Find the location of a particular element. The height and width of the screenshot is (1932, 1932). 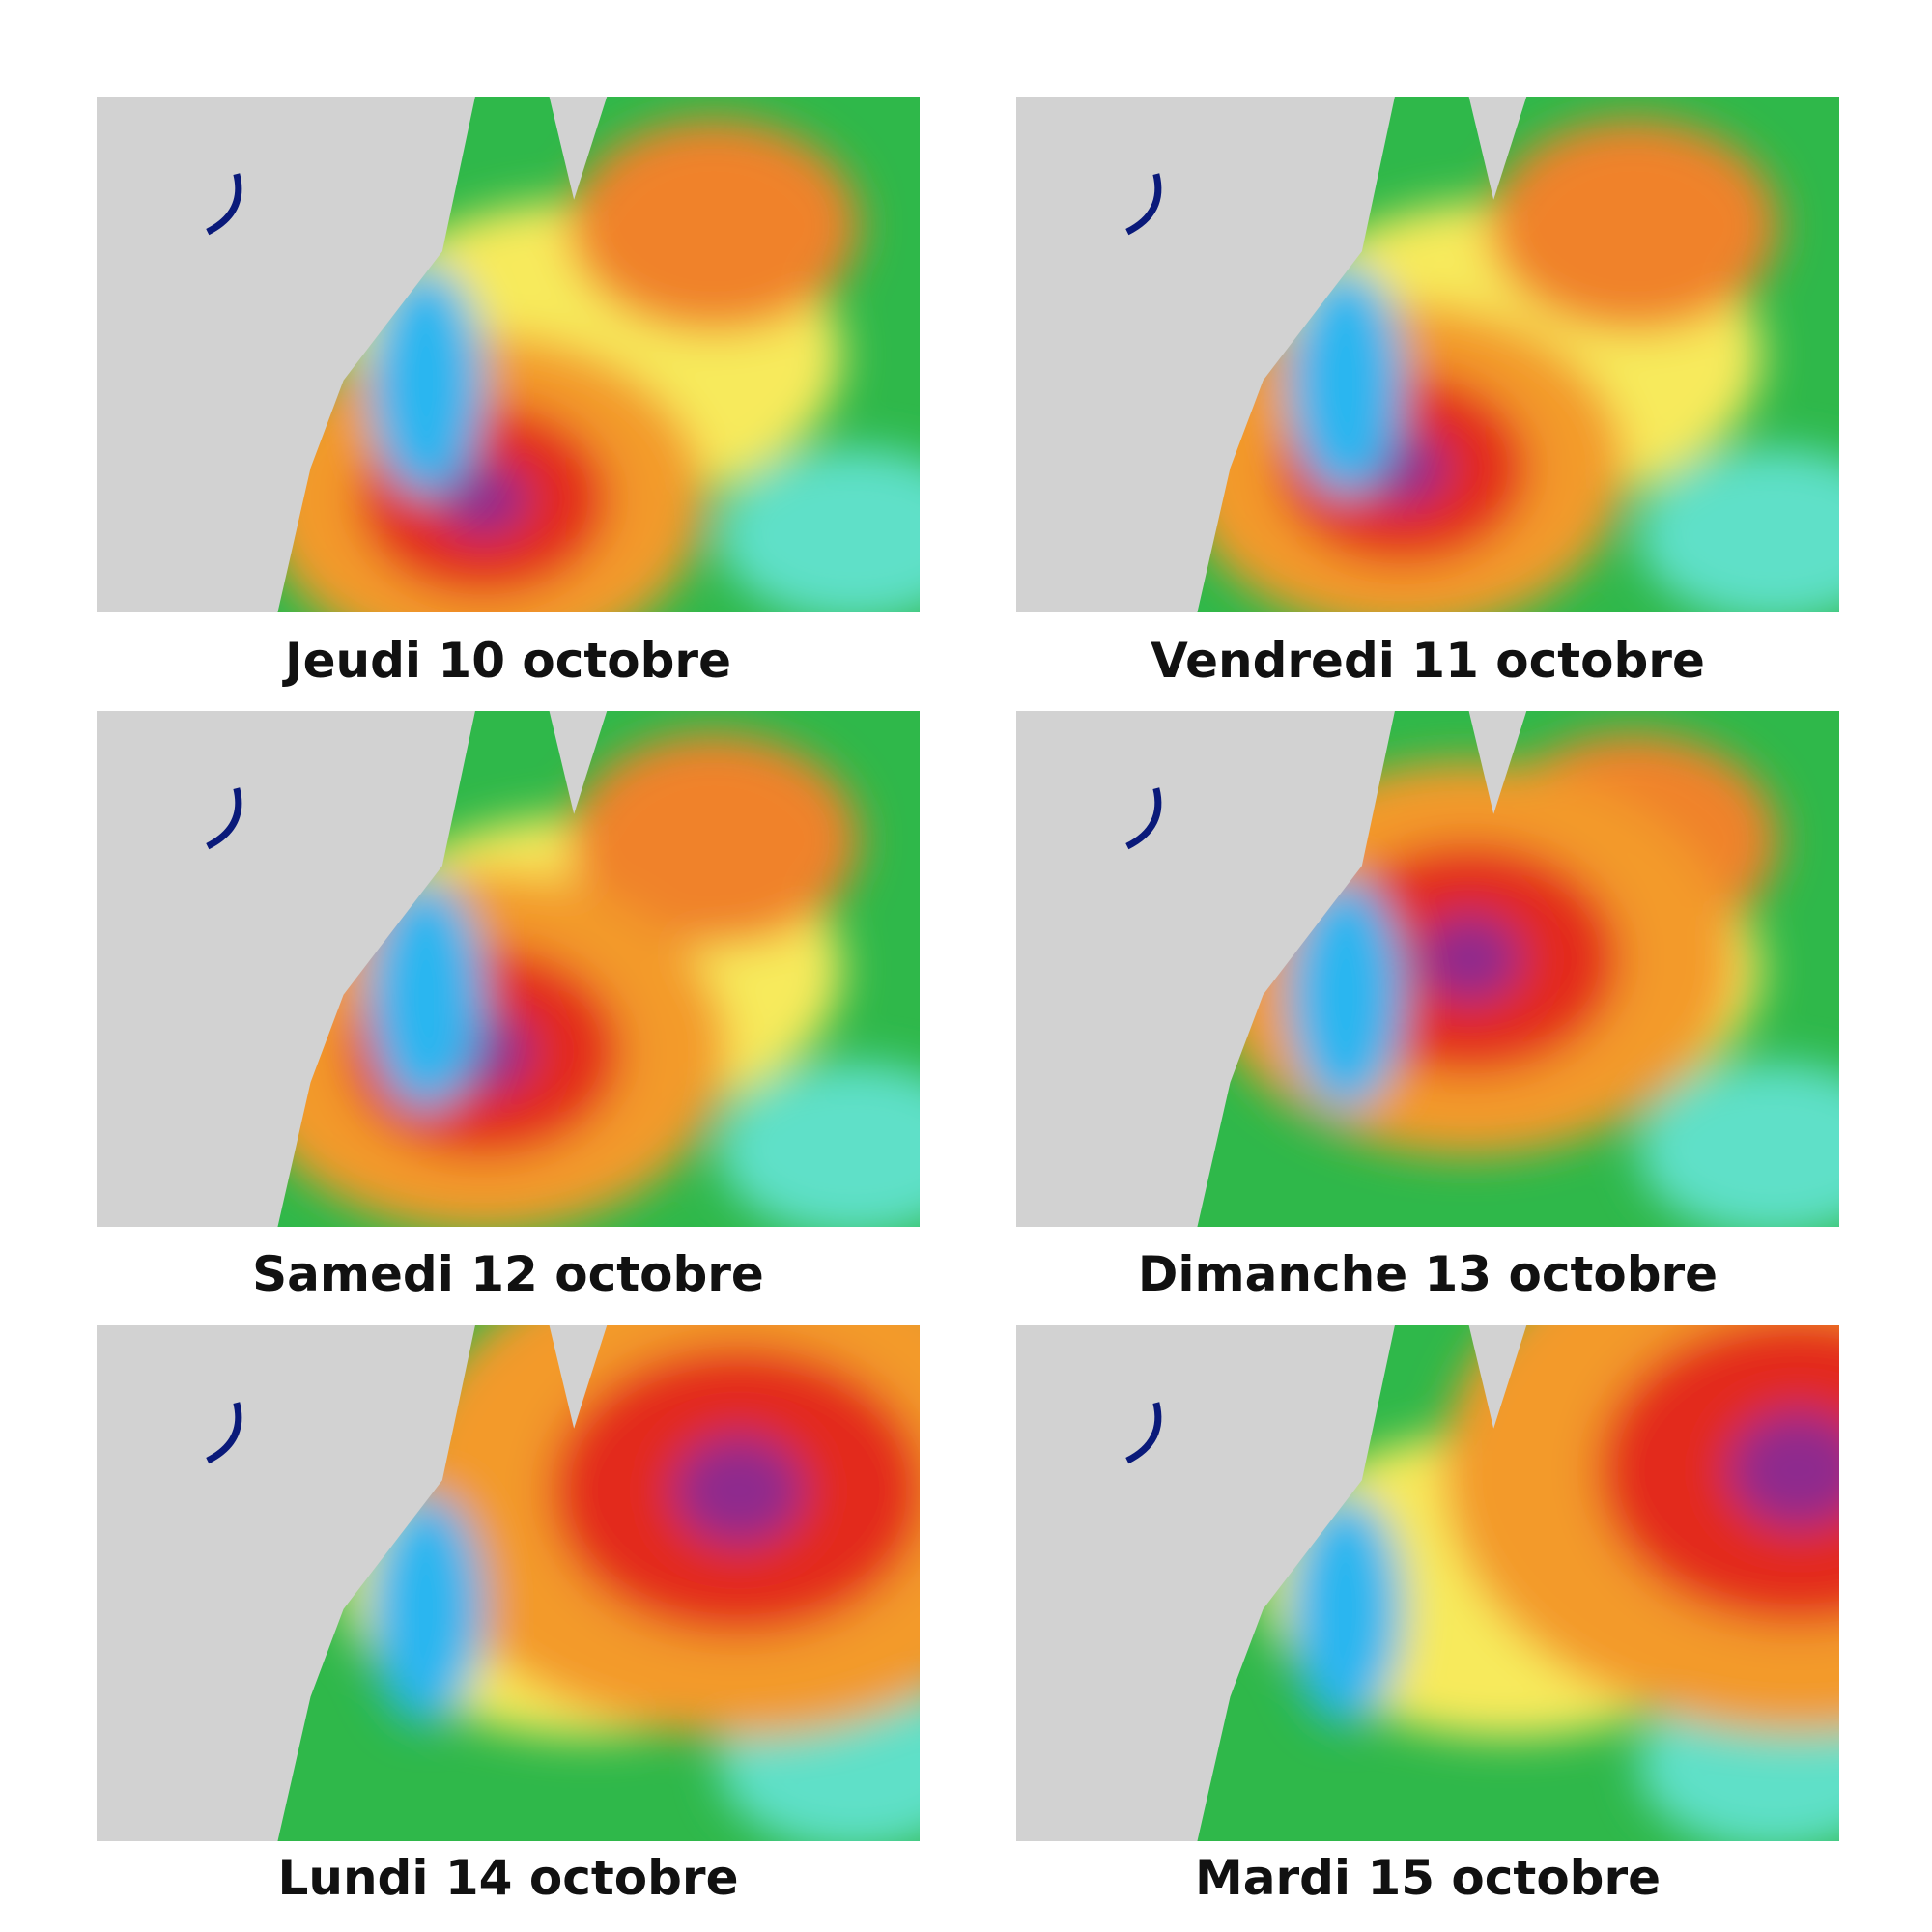

caption: Jeudi 10 octobre is located at coordinates (508, 661).